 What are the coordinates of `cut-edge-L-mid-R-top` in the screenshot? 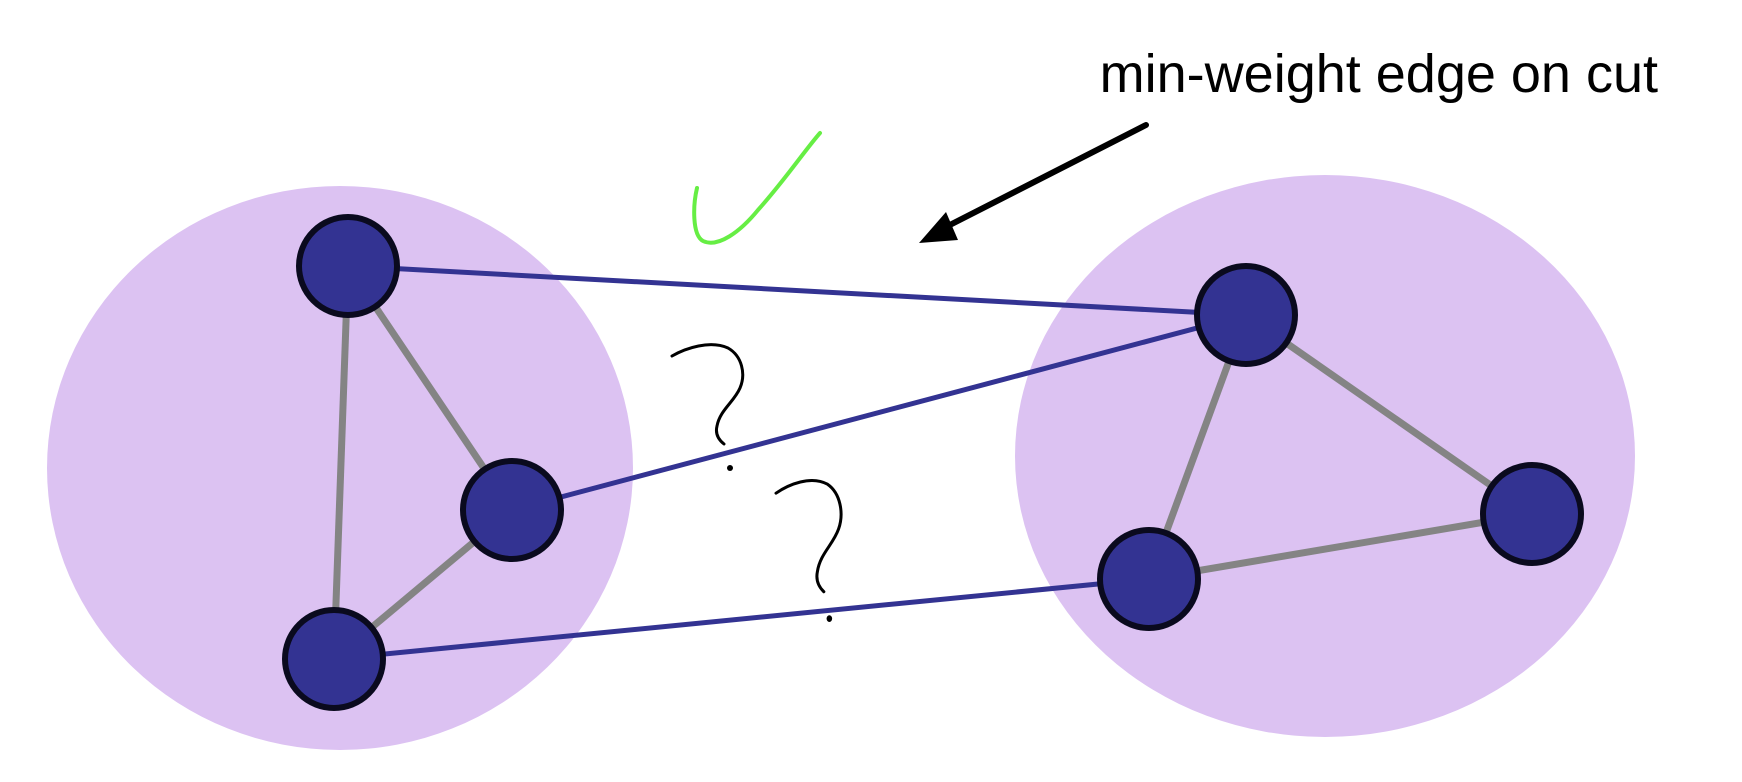 It's located at (879, 412).